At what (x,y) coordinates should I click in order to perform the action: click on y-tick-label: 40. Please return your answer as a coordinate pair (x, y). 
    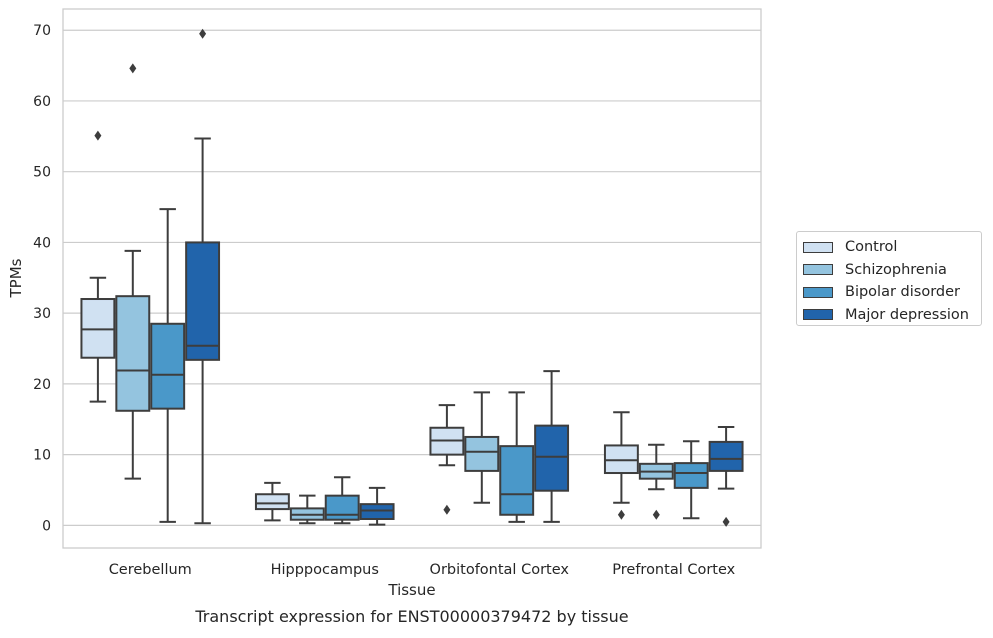
    Looking at the image, I should click on (42, 243).